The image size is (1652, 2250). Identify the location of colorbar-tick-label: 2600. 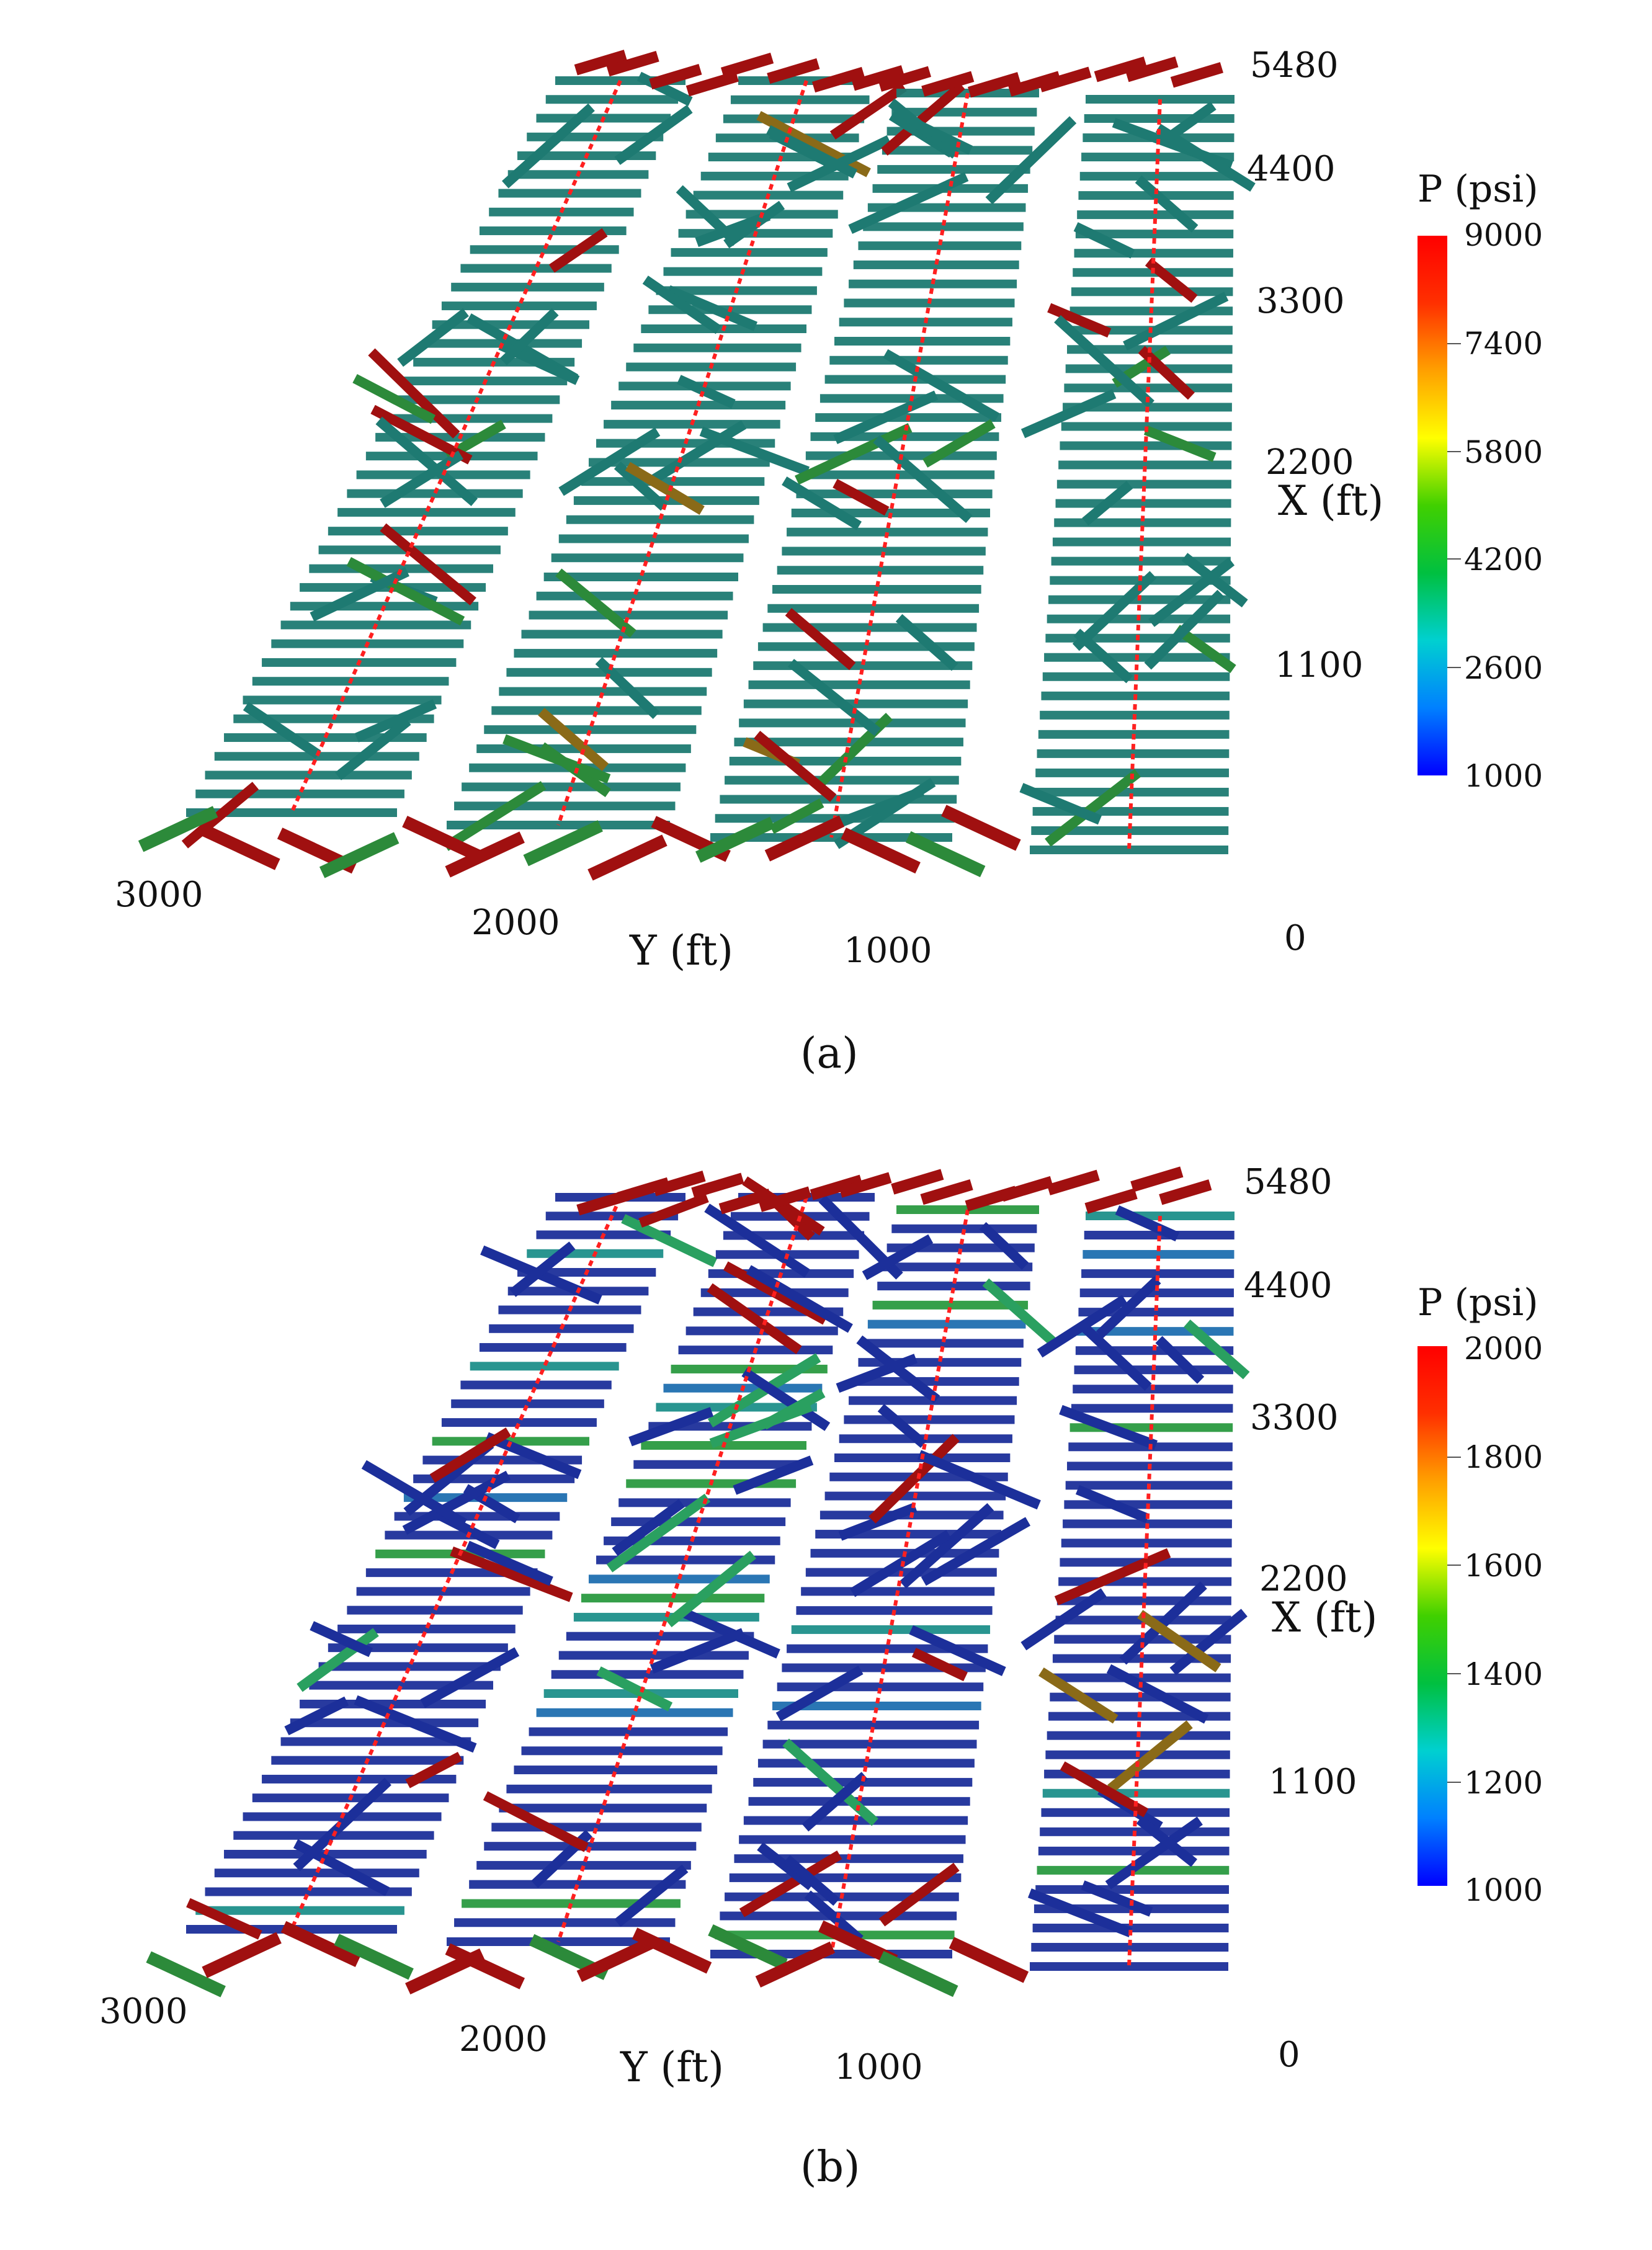
(1503, 668).